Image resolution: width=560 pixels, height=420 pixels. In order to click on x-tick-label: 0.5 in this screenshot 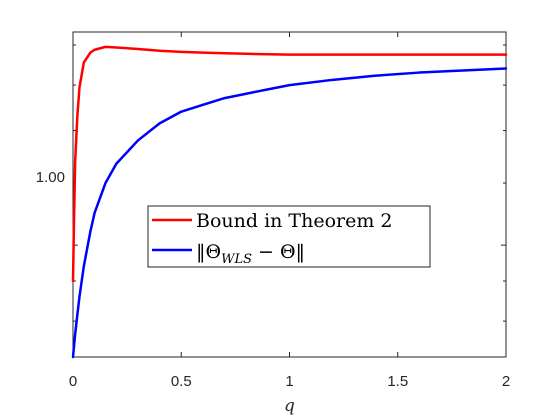, I will do `click(181, 381)`.